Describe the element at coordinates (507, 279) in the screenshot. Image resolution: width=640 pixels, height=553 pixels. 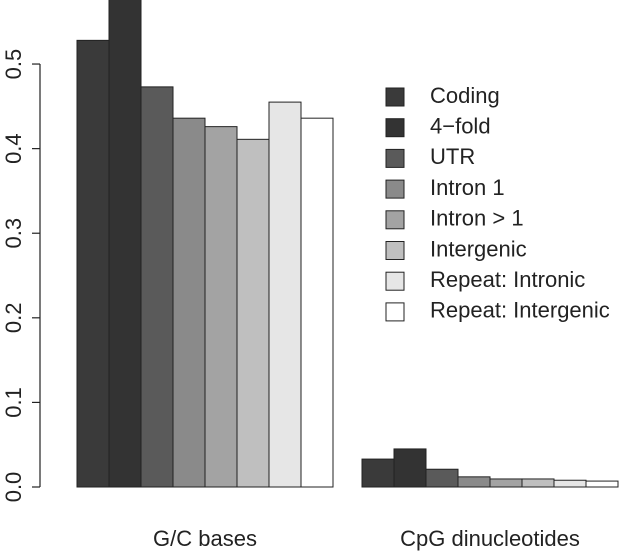
I see `legend-label: Repeat: Intronic` at that location.